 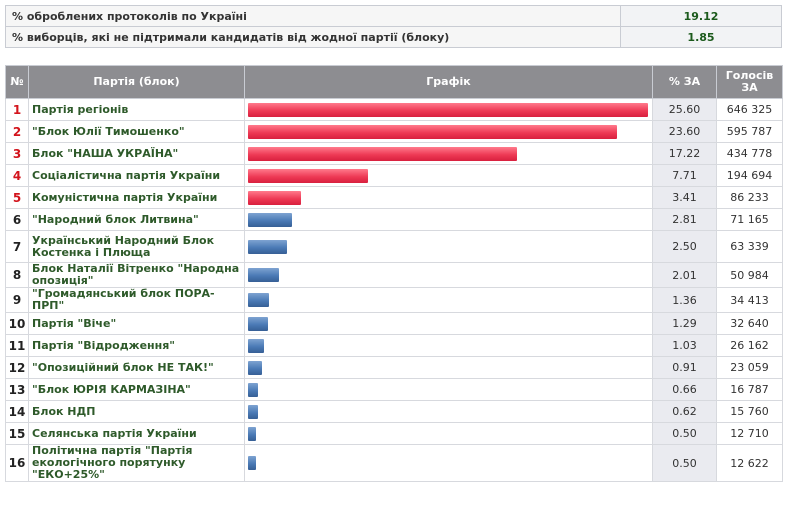 What do you see at coordinates (684, 175) in the screenshot?
I see `percent-value: 7.71` at bounding box center [684, 175].